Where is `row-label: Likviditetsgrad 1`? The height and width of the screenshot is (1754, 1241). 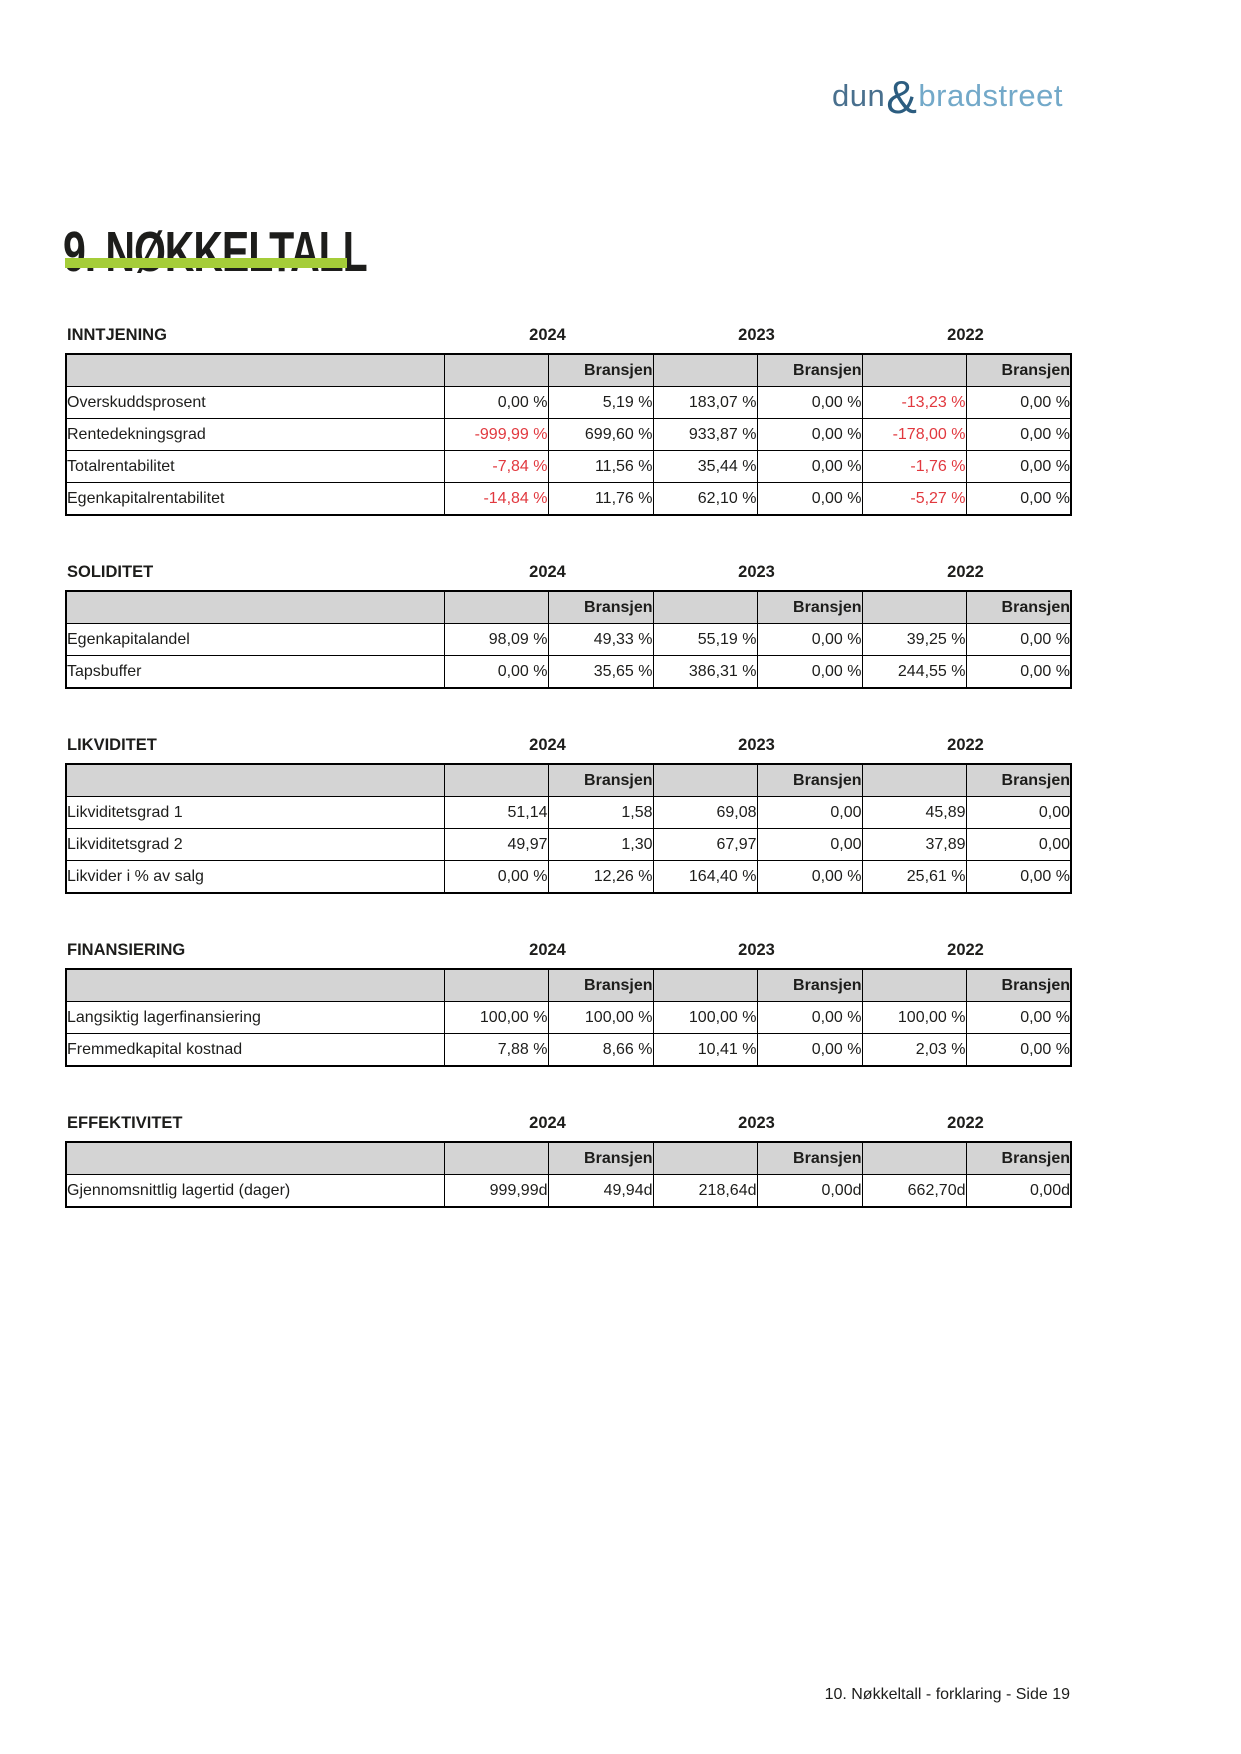
row-label: Likviditetsgrad 1 is located at coordinates (255, 812).